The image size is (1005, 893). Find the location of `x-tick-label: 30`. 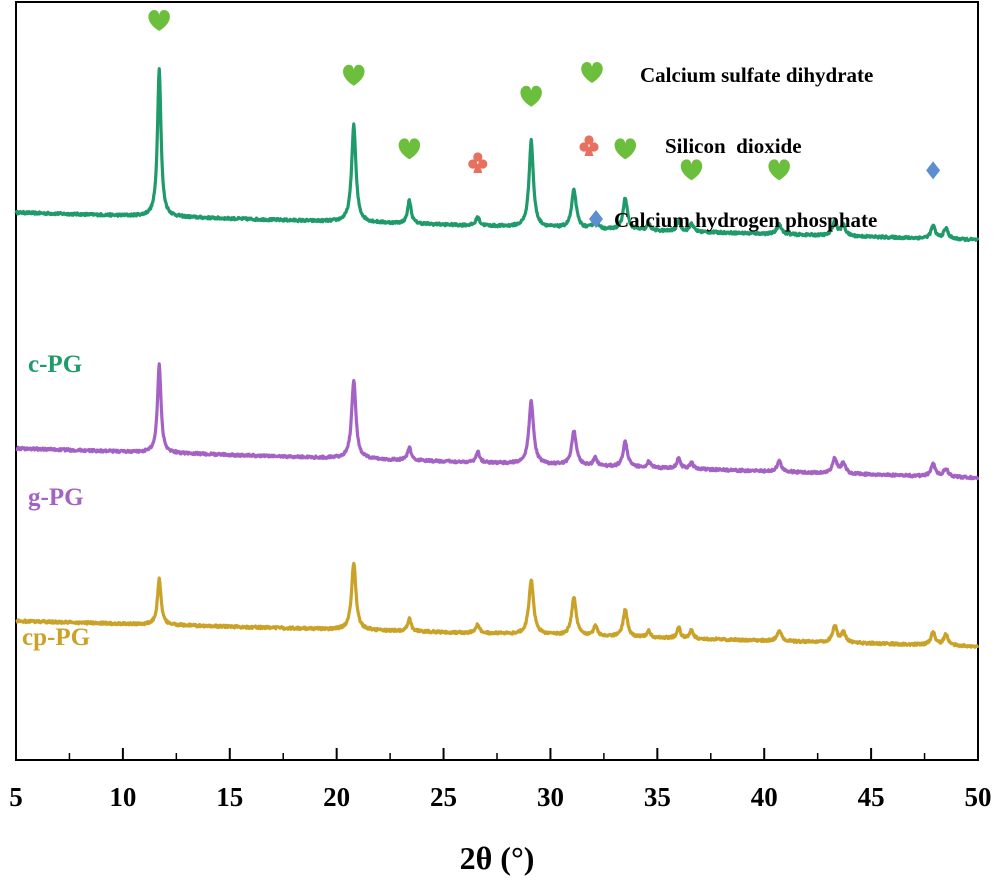

x-tick-label: 30 is located at coordinates (550, 797).